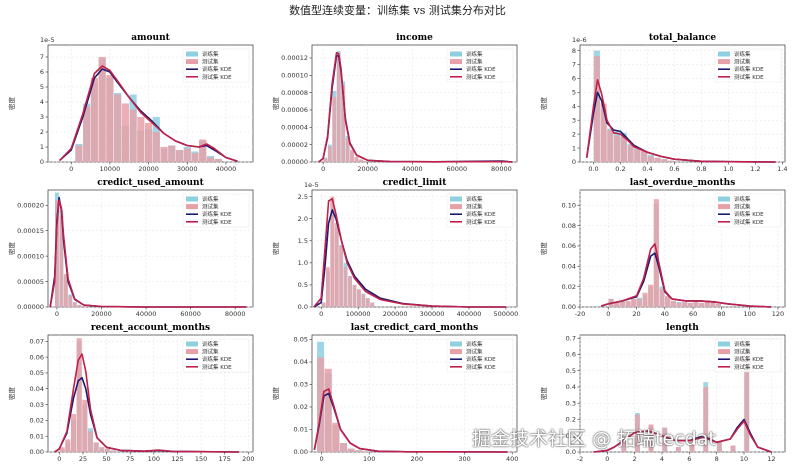 The height and width of the screenshot is (467, 795). I want to click on y-axis-label: 密度, so click(543, 249).